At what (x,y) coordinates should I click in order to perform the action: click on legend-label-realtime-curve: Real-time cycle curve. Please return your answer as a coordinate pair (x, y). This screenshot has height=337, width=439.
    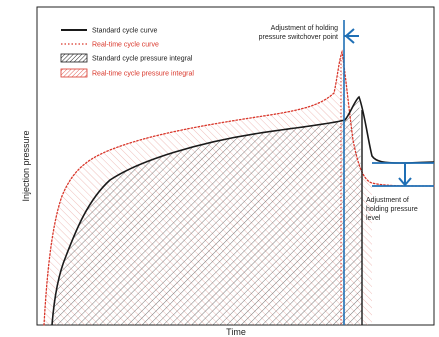
    Looking at the image, I should click on (125, 45).